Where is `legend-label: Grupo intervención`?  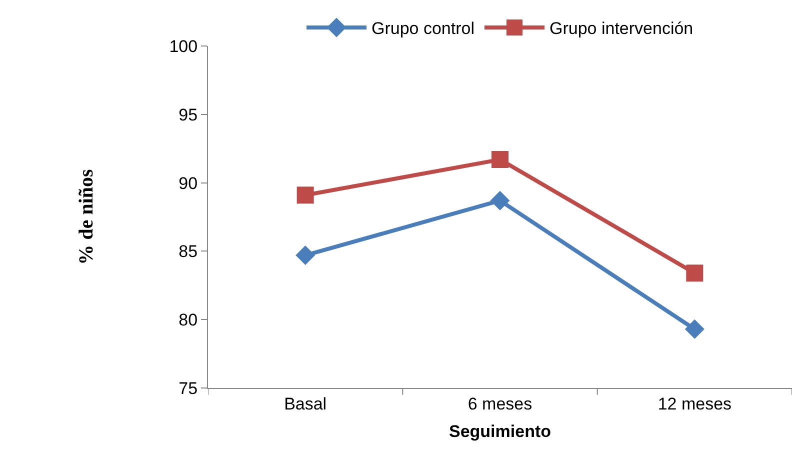 legend-label: Grupo intervención is located at coordinates (622, 28).